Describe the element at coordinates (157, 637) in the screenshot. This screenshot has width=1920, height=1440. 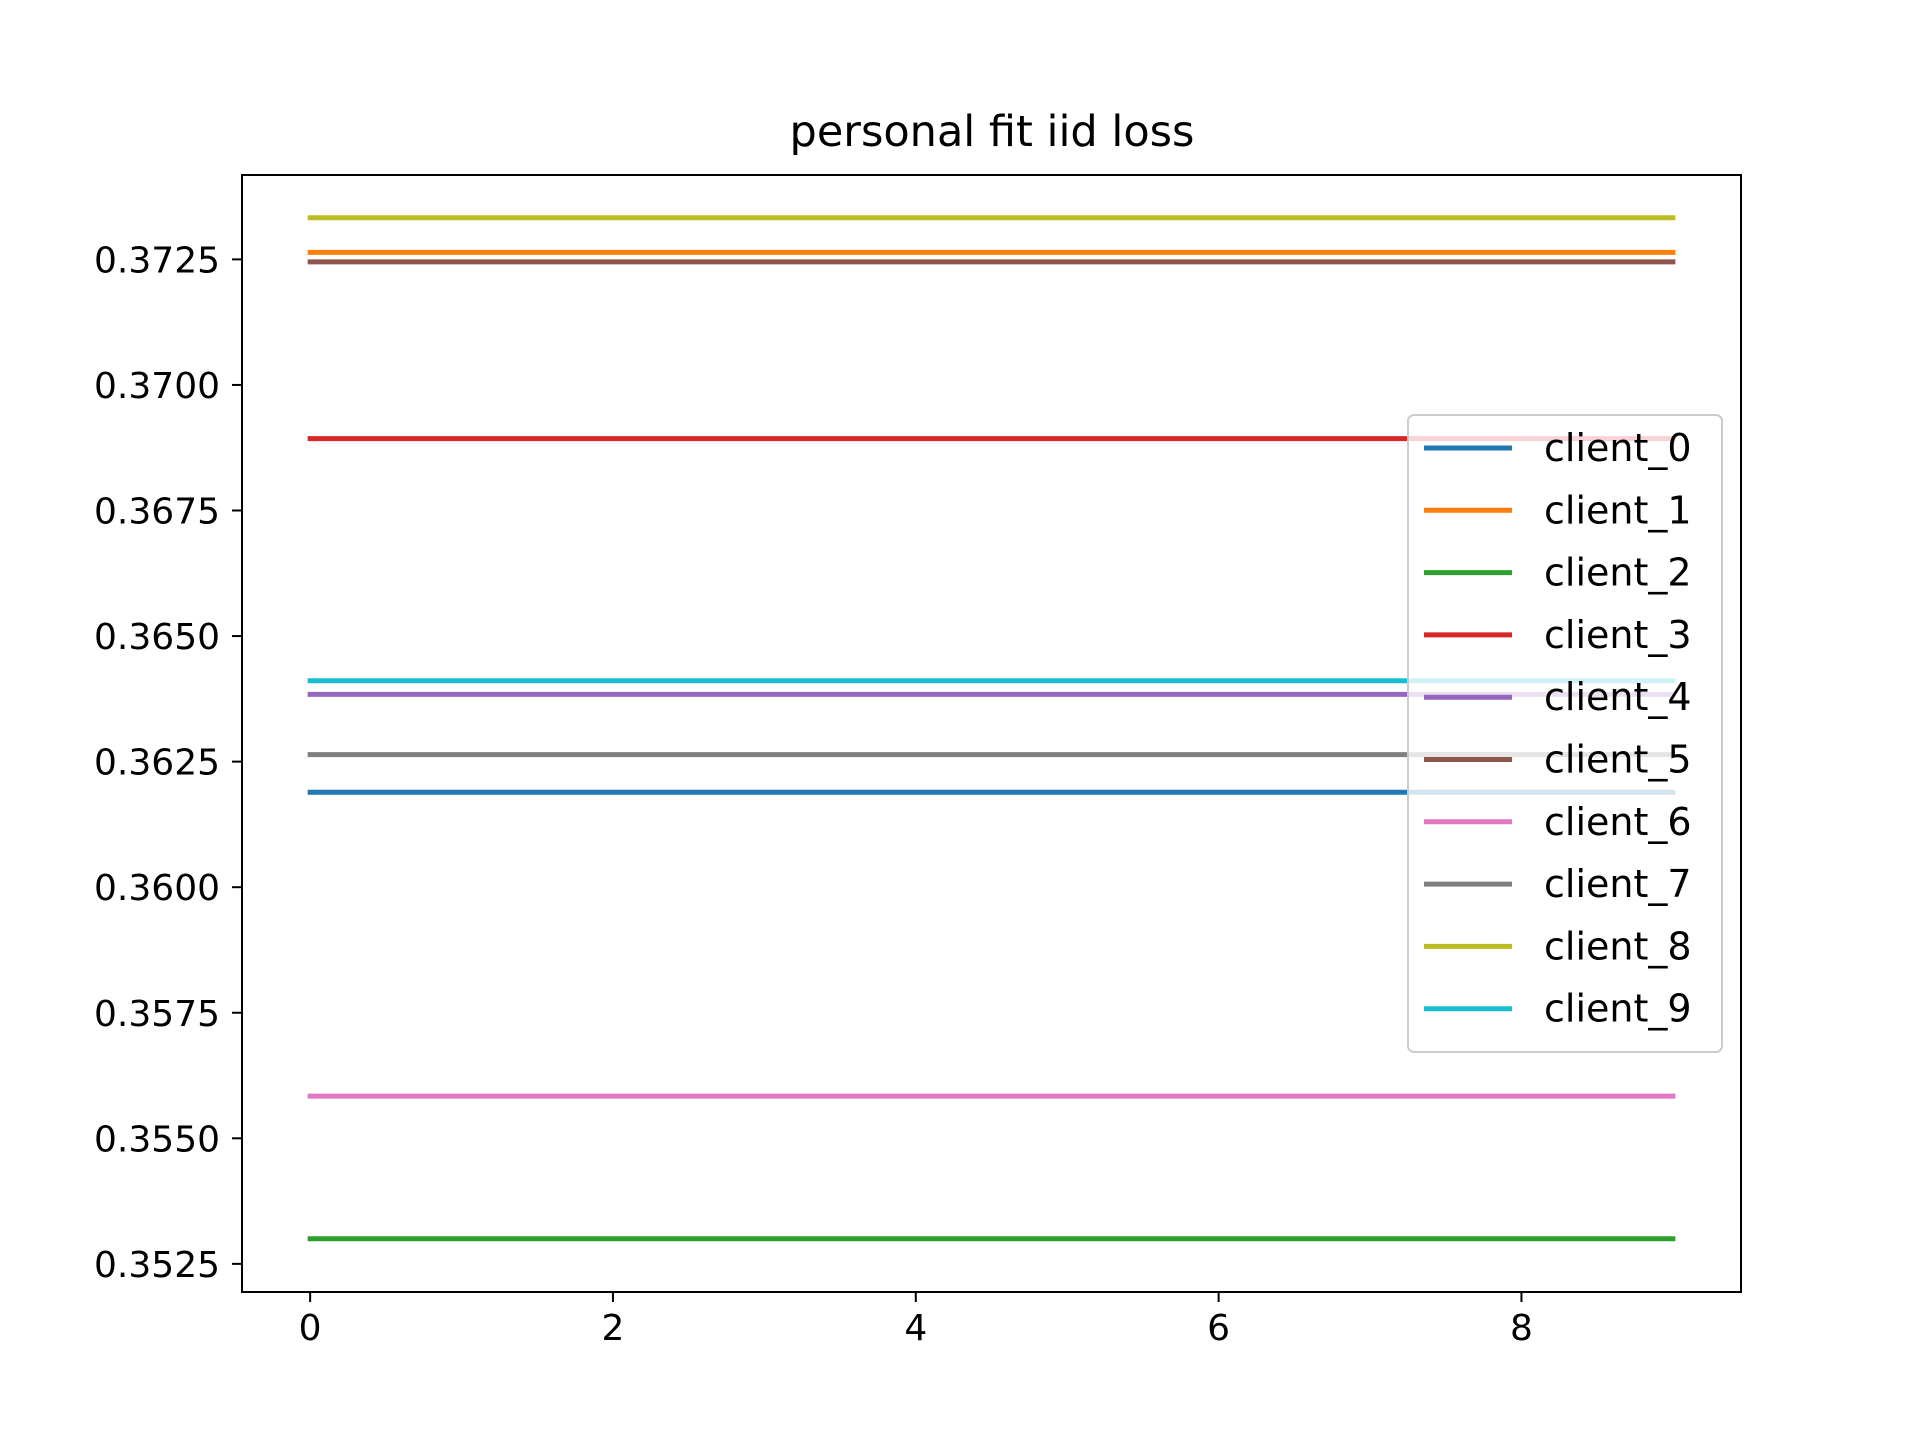
I see `y-tick-label: 0.3650` at that location.